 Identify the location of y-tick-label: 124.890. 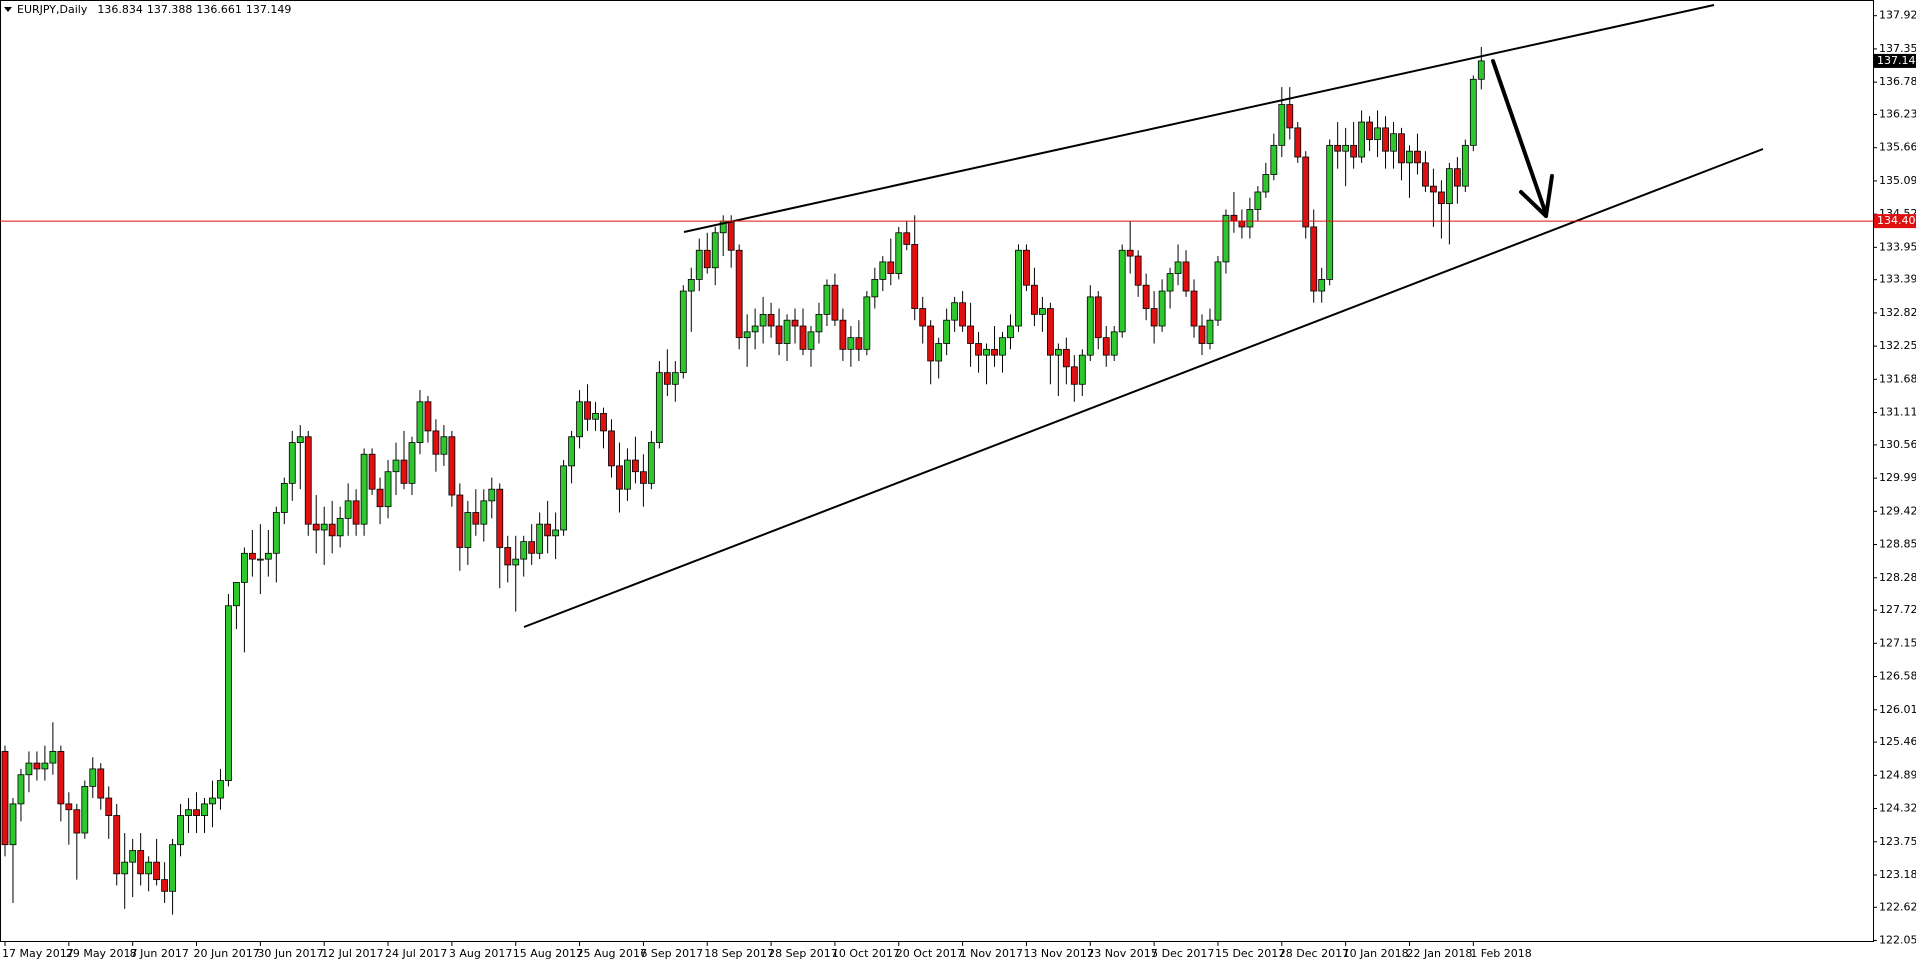
(1897, 774).